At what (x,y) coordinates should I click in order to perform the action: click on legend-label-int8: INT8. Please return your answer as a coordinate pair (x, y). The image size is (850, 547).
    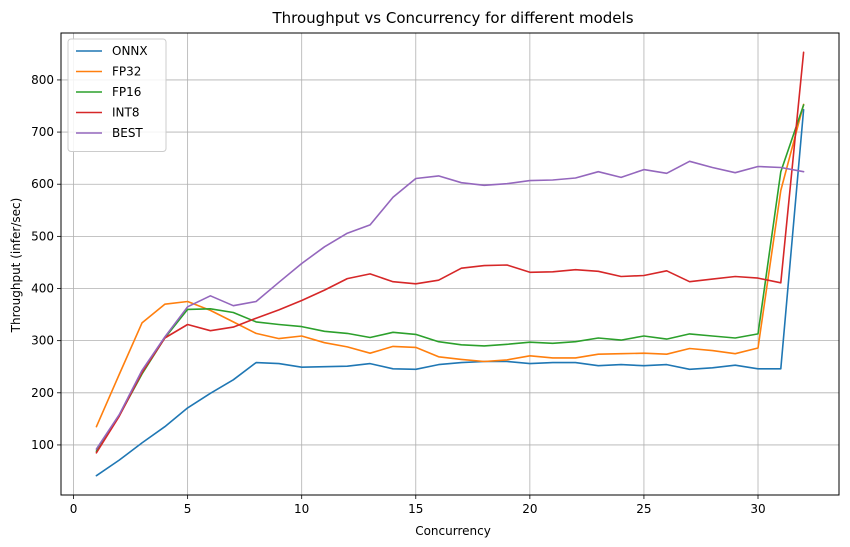
    Looking at the image, I should click on (125, 113).